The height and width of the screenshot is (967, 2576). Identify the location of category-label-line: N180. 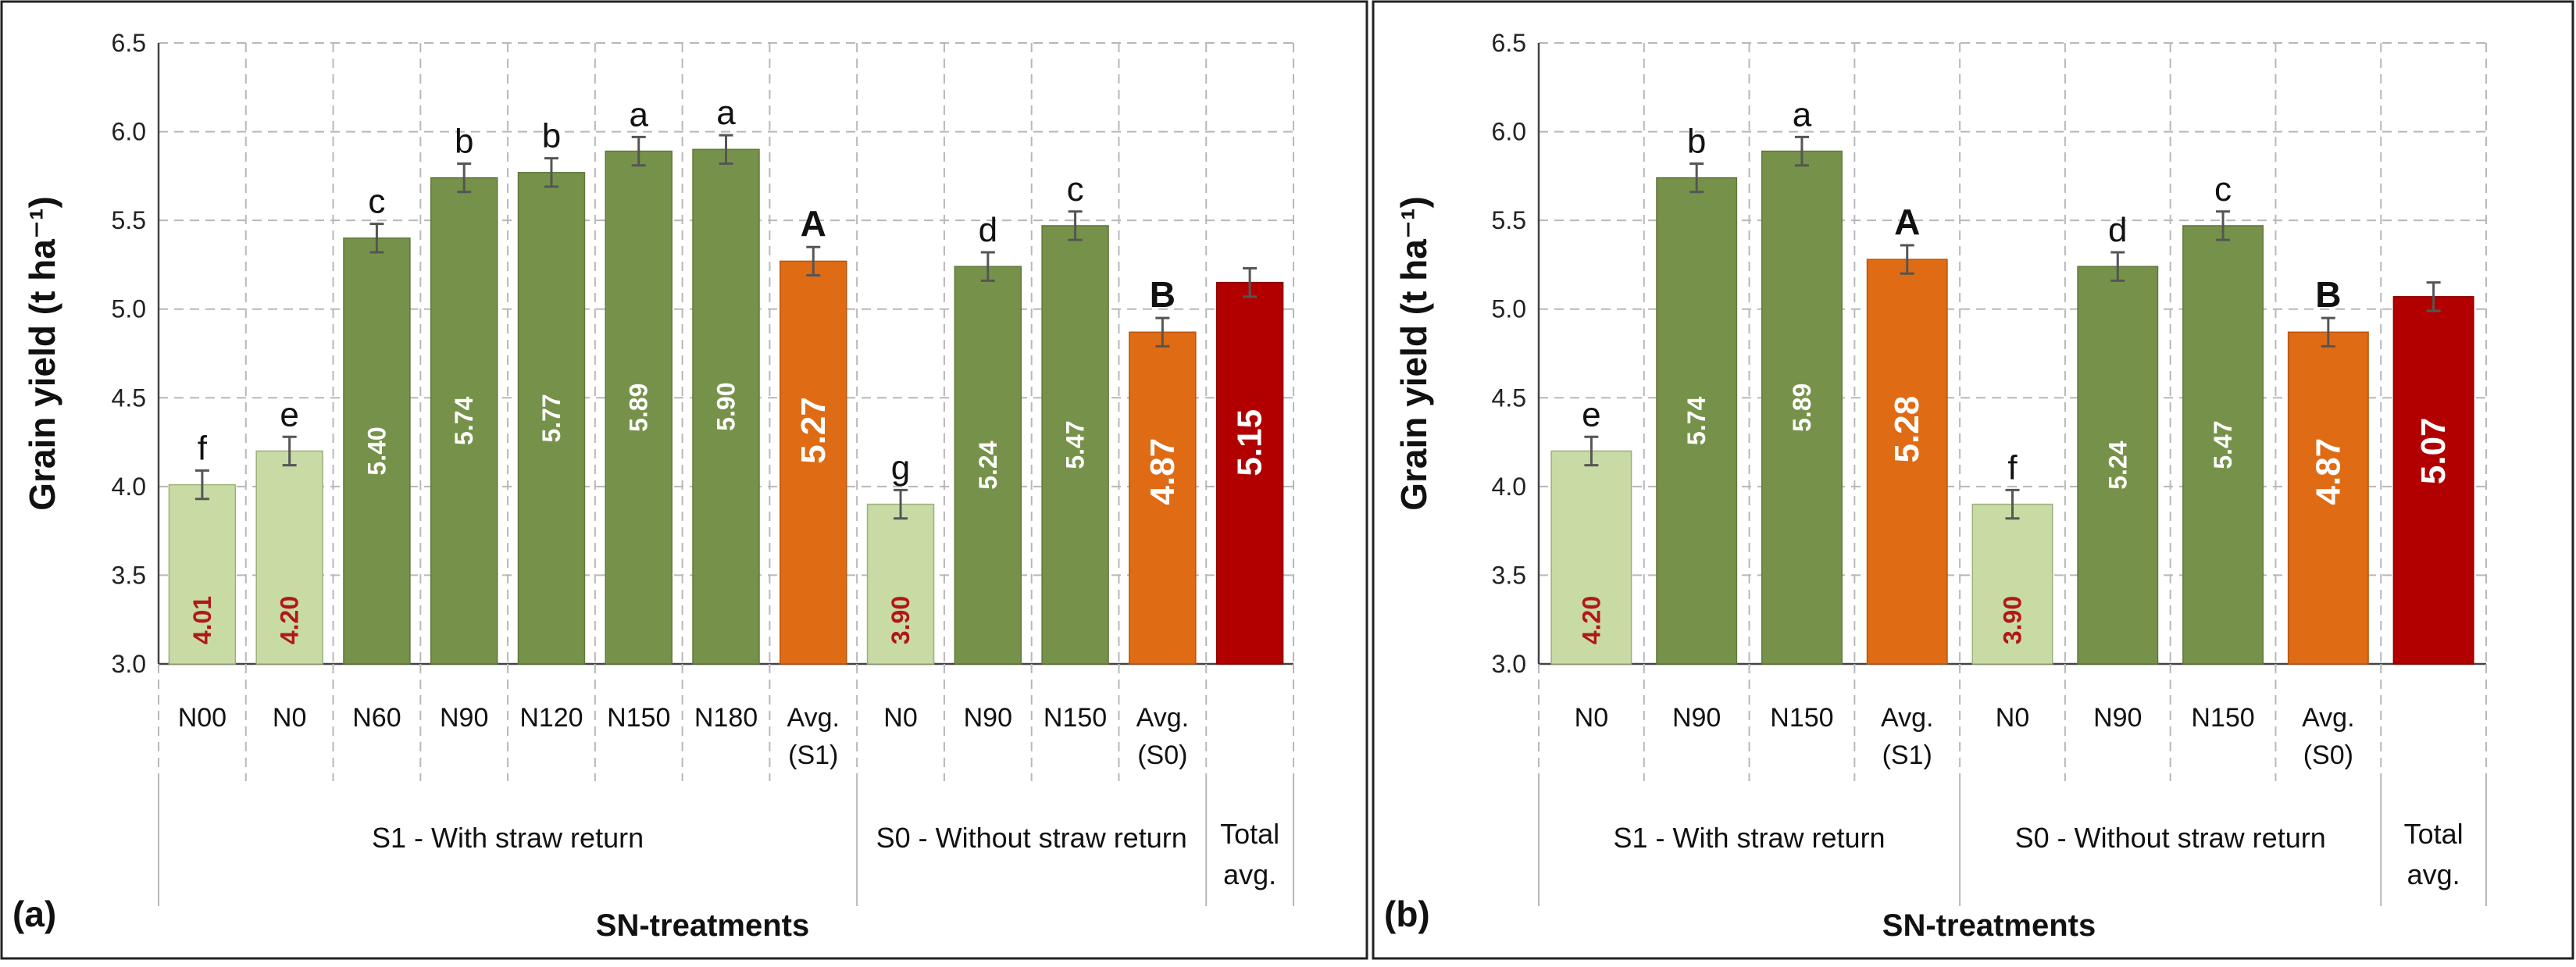
(726, 718).